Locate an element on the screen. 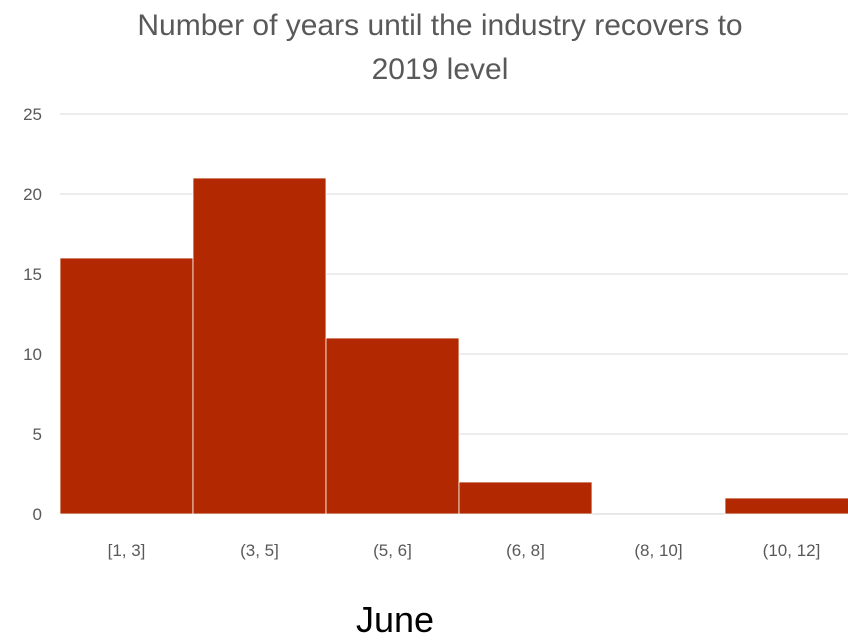 This screenshot has height=643, width=848. x-tick-label: (5, 6] is located at coordinates (392, 550).